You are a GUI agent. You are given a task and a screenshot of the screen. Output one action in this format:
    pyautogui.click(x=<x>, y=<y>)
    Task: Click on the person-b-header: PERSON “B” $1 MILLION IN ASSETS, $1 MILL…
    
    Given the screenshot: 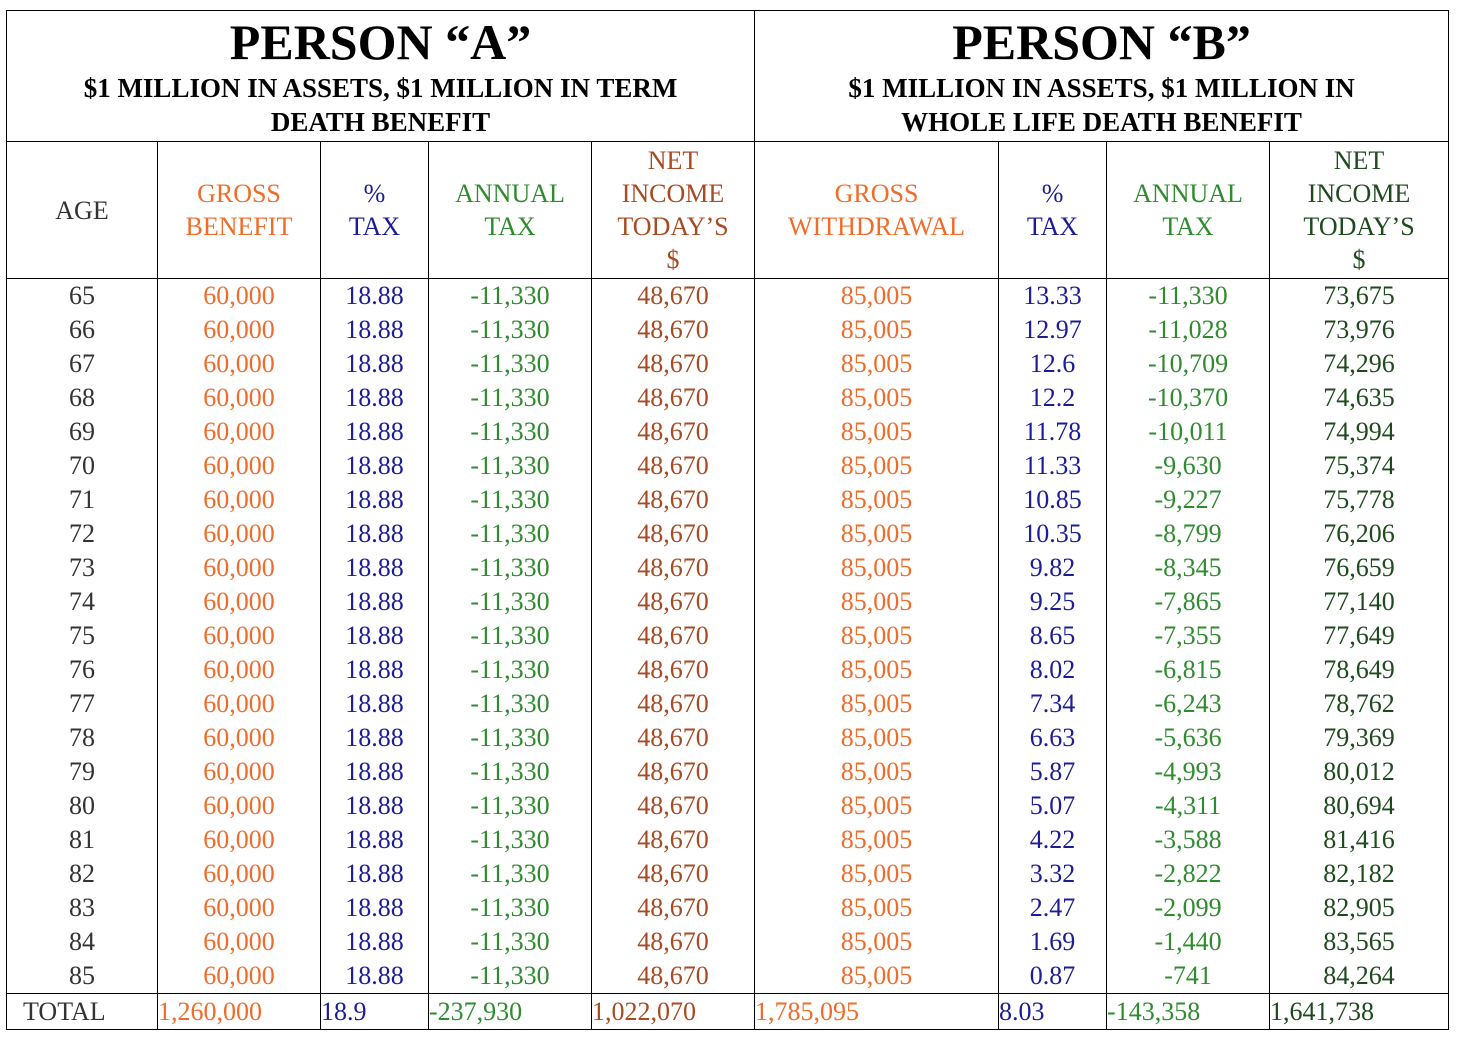 What is the action you would take?
    pyautogui.click(x=1102, y=76)
    